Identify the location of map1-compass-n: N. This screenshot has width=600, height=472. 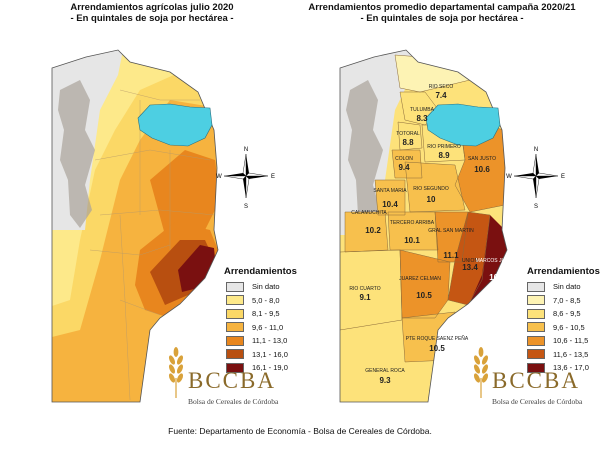
(246, 150).